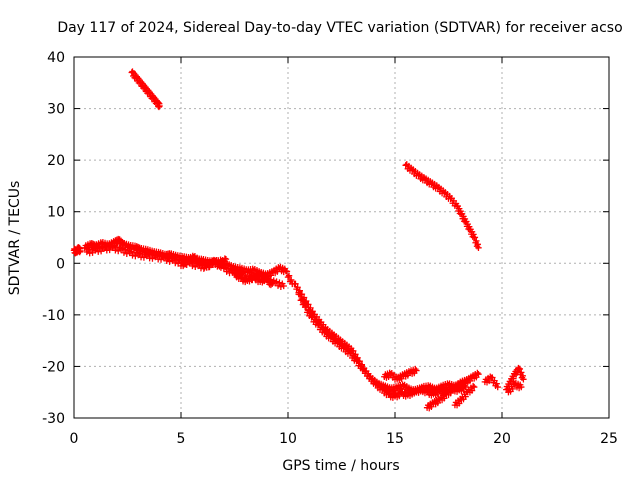 The height and width of the screenshot is (480, 640). I want to click on y-tick-label: 20, so click(56, 161).